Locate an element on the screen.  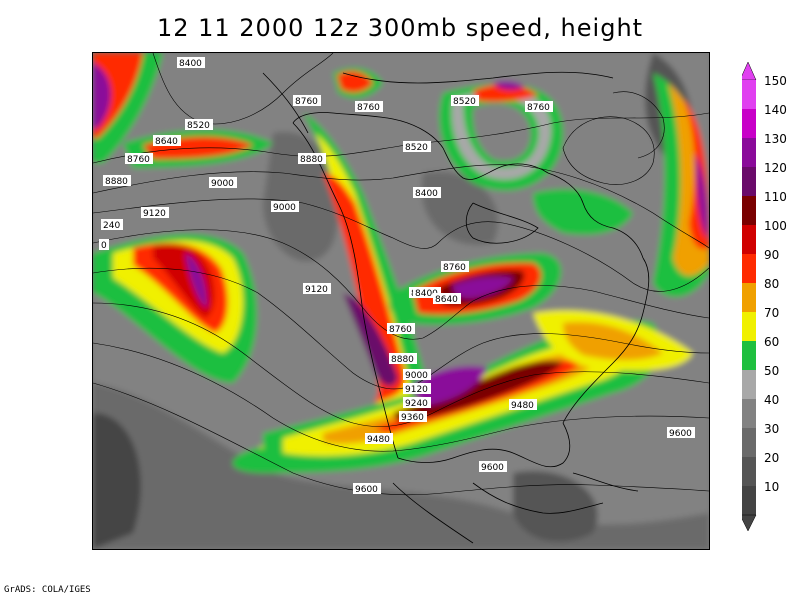
legend-label: 30 is located at coordinates (771, 429).